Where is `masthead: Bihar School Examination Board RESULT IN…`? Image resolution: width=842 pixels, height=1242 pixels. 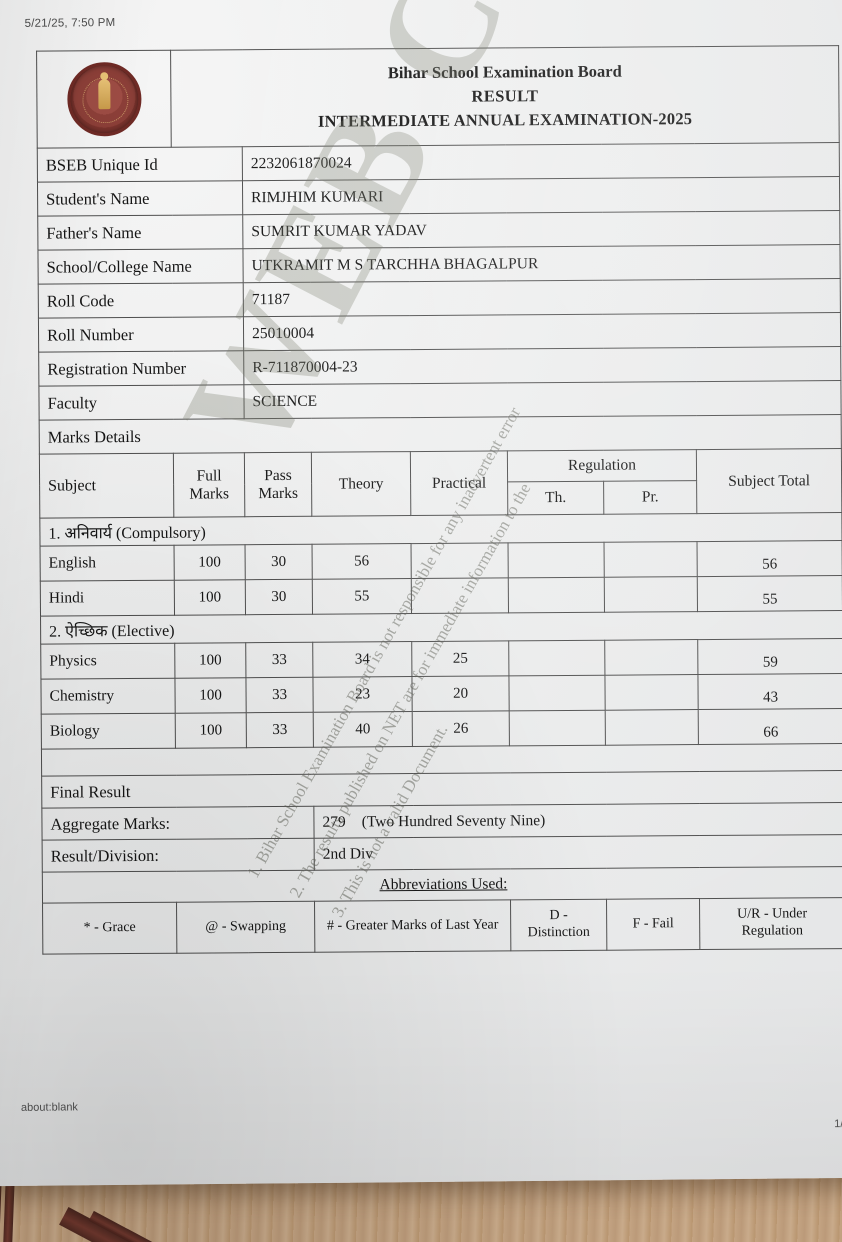 masthead: Bihar School Examination Board RESULT IN… is located at coordinates (505, 96).